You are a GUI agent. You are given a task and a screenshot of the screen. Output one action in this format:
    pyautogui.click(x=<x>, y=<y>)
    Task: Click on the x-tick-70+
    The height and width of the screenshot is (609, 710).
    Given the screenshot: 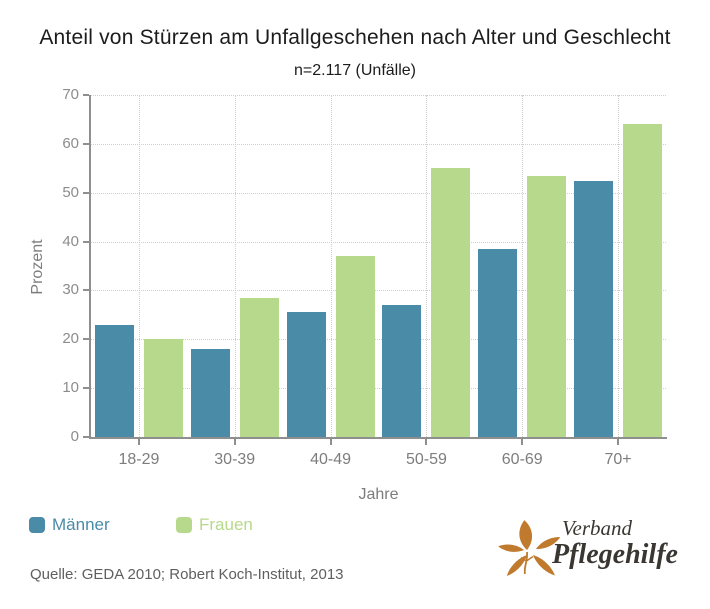 What is the action you would take?
    pyautogui.click(x=618, y=442)
    